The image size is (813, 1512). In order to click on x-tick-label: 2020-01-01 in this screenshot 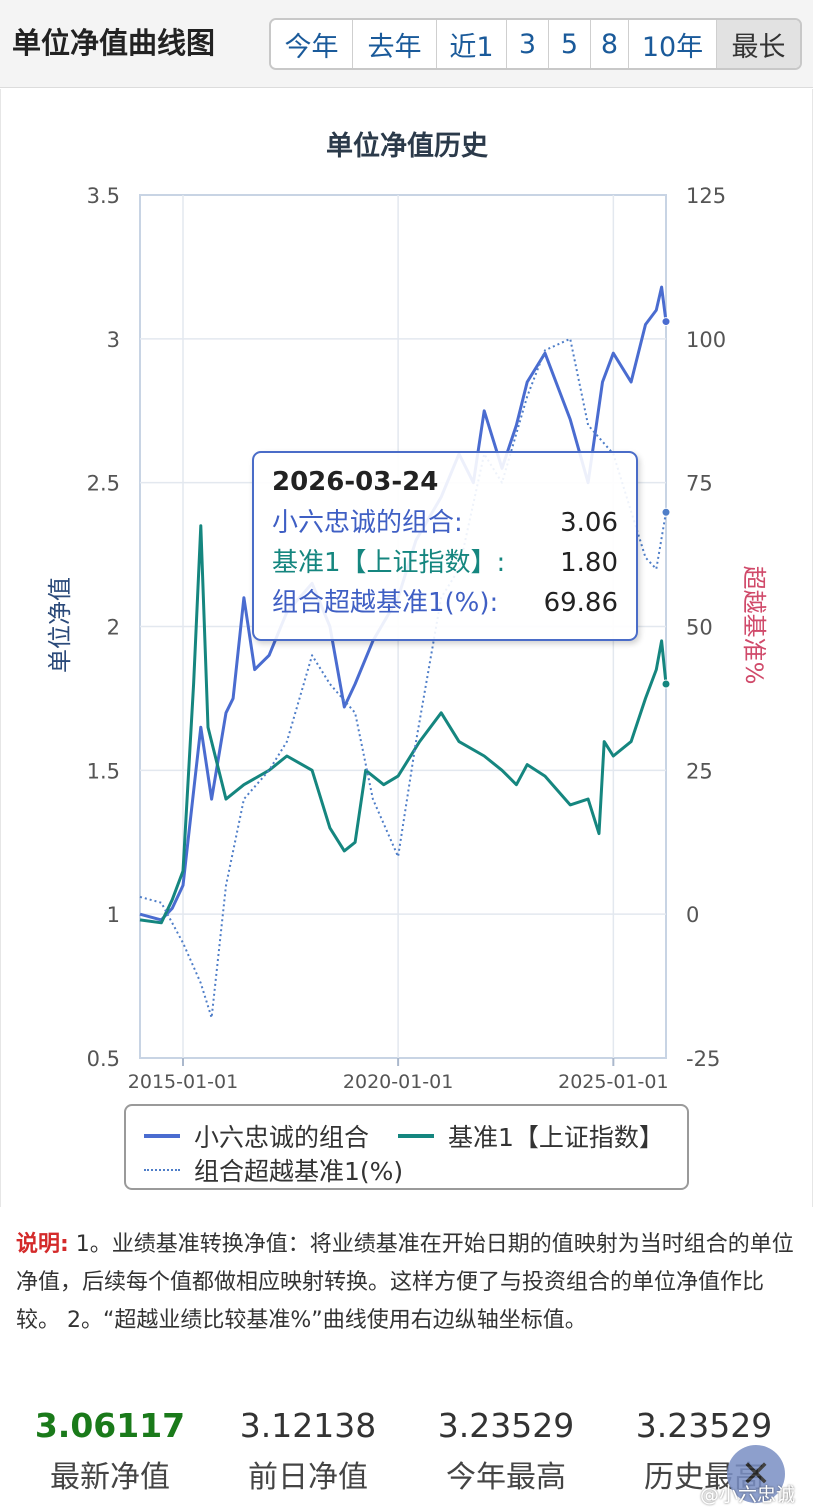, I will do `click(398, 1082)`.